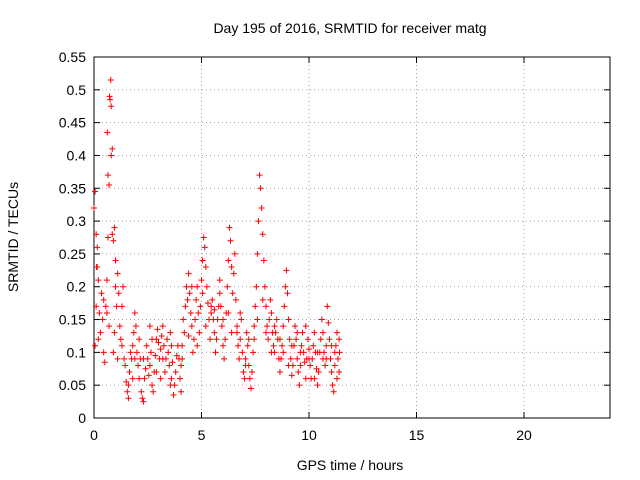  Describe the element at coordinates (72, 188) in the screenshot. I see `y-tick-label: 0.35` at that location.